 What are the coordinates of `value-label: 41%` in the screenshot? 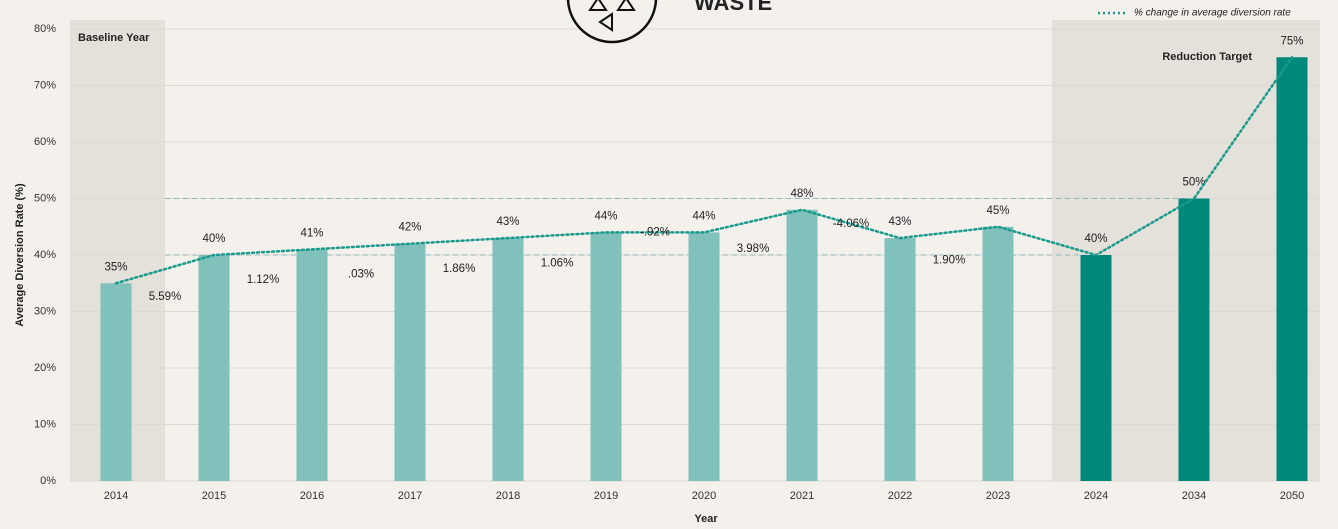 It's located at (311, 233).